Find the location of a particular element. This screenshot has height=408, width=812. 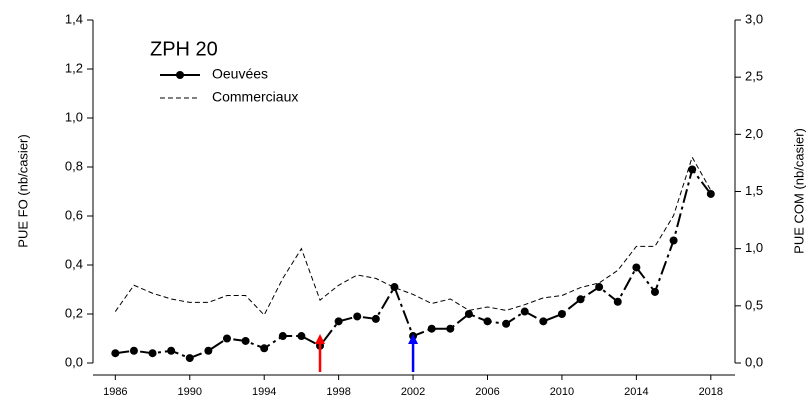

chart-title: ZPH 20 is located at coordinates (184, 49).